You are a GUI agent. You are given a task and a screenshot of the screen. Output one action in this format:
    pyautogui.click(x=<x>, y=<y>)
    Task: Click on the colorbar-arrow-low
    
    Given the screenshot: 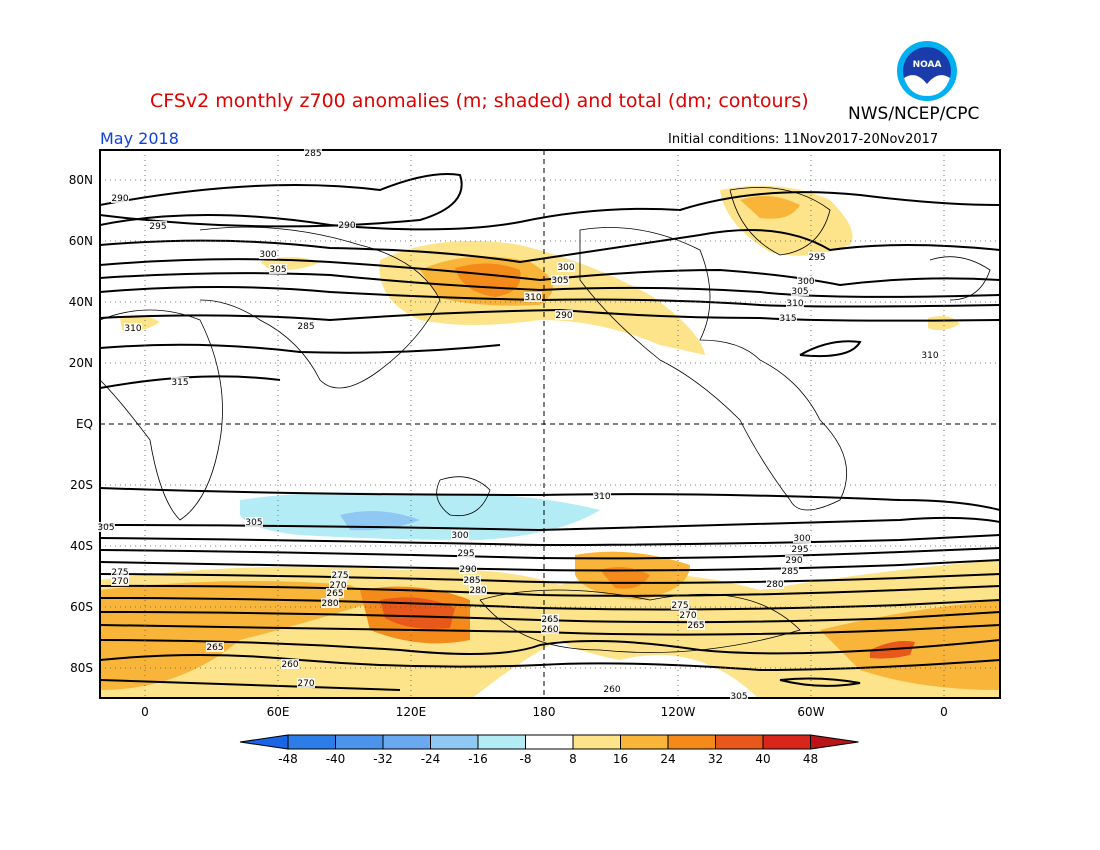 What is the action you would take?
    pyautogui.click(x=264, y=742)
    